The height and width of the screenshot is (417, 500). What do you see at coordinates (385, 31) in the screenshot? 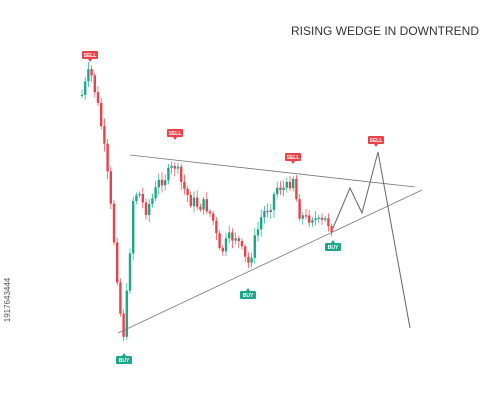
I see `title: RISING WEDGE IN DOWNTREND` at bounding box center [385, 31].